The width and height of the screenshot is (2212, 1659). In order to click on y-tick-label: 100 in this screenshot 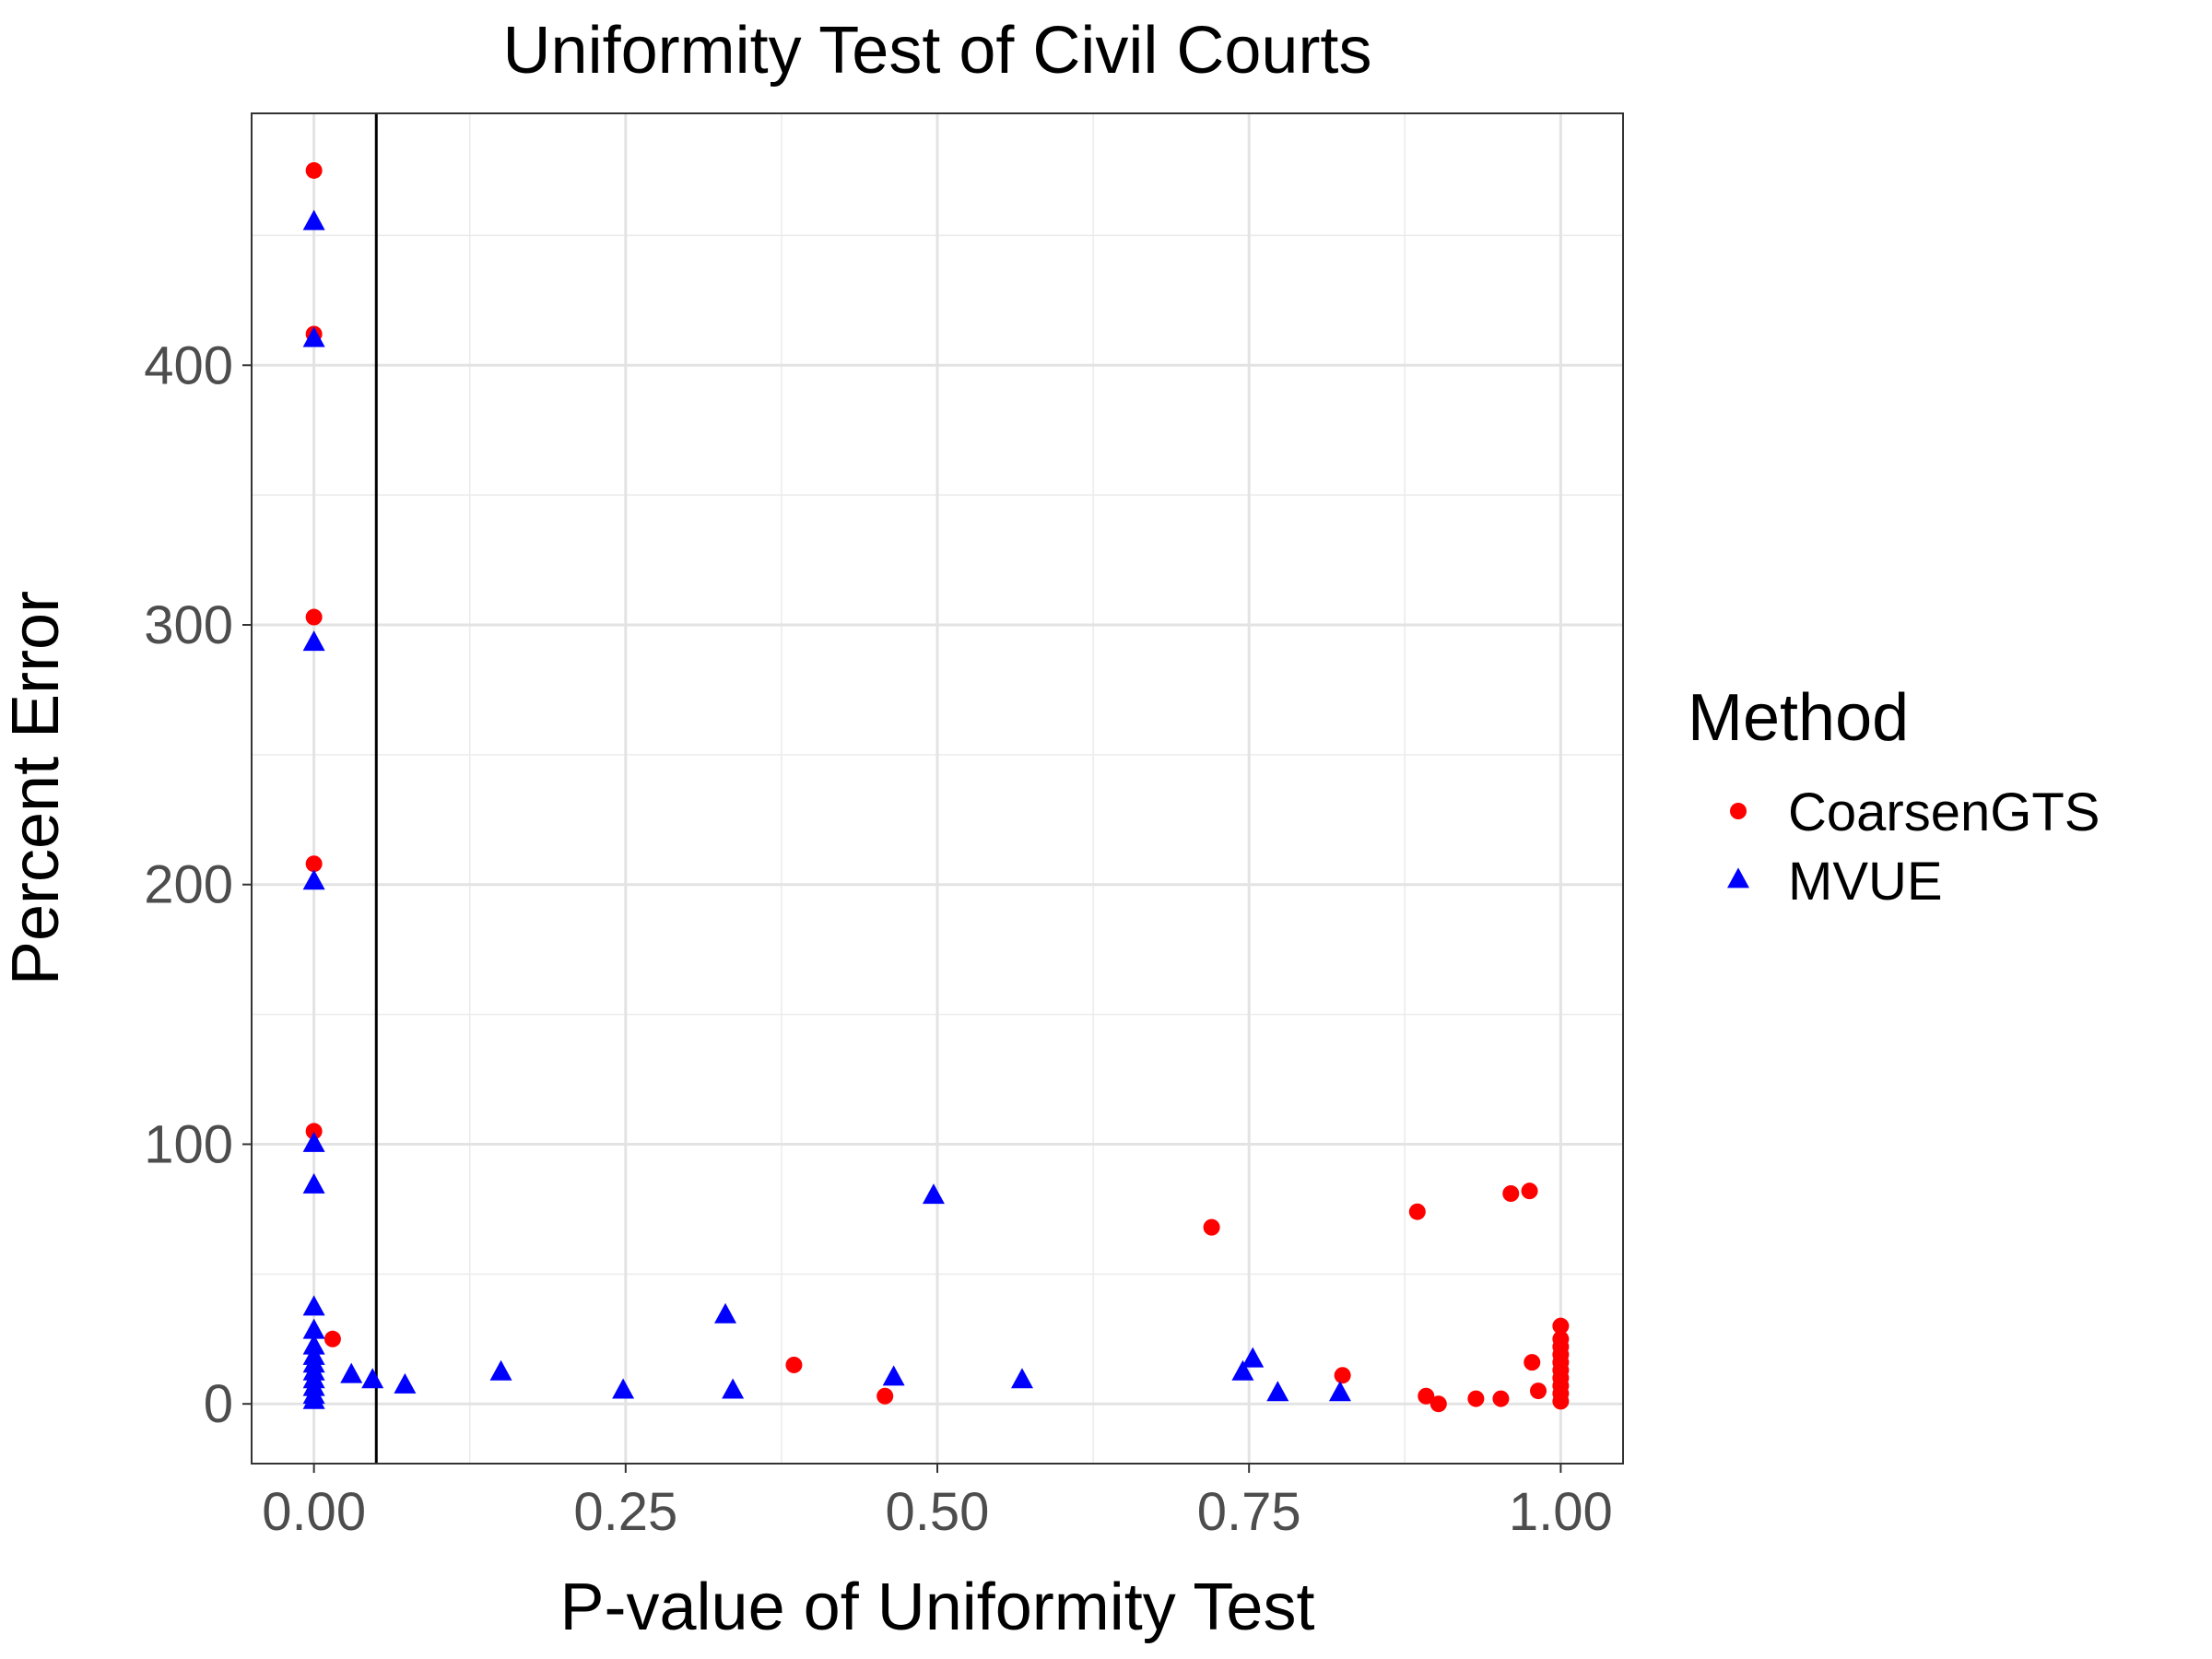, I will do `click(188, 1144)`.